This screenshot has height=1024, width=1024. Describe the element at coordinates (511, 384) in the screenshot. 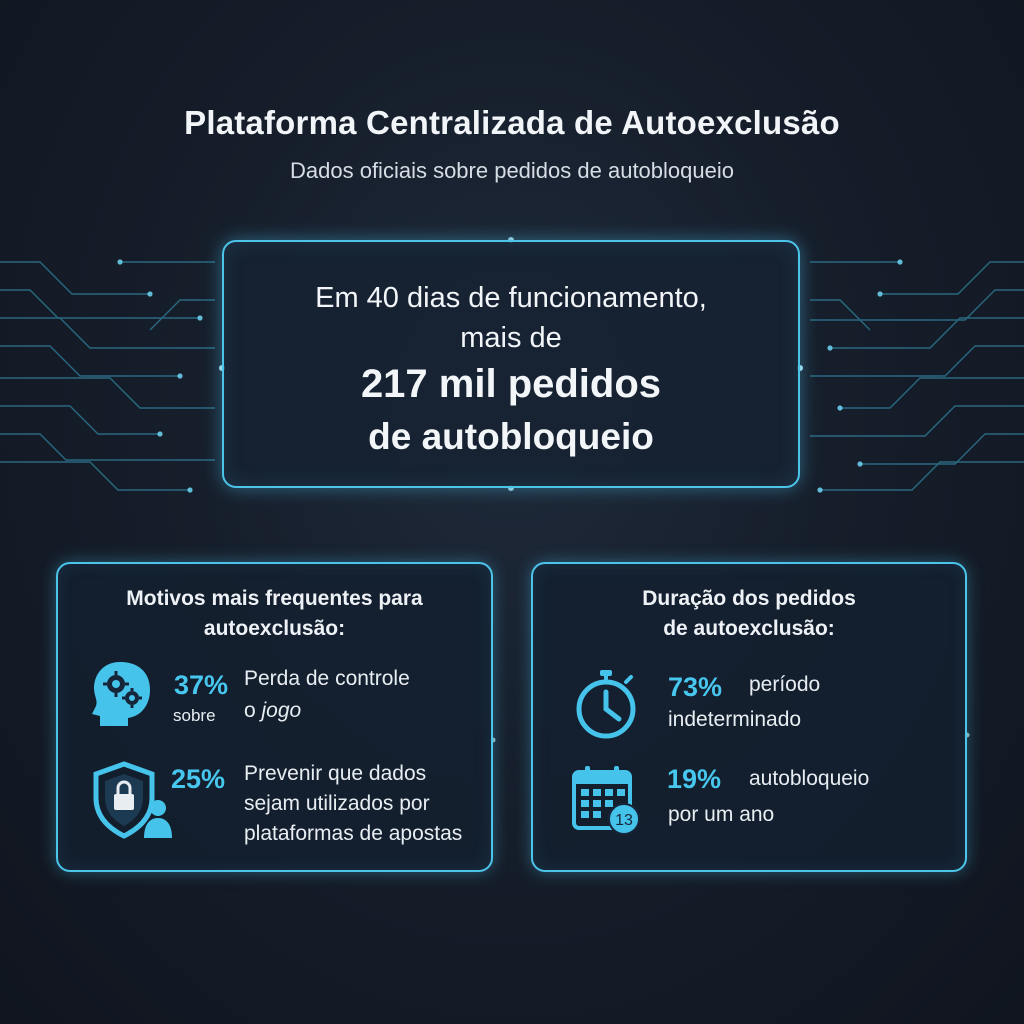

I see `hero-highlight-1: 217 mil pedidos` at that location.